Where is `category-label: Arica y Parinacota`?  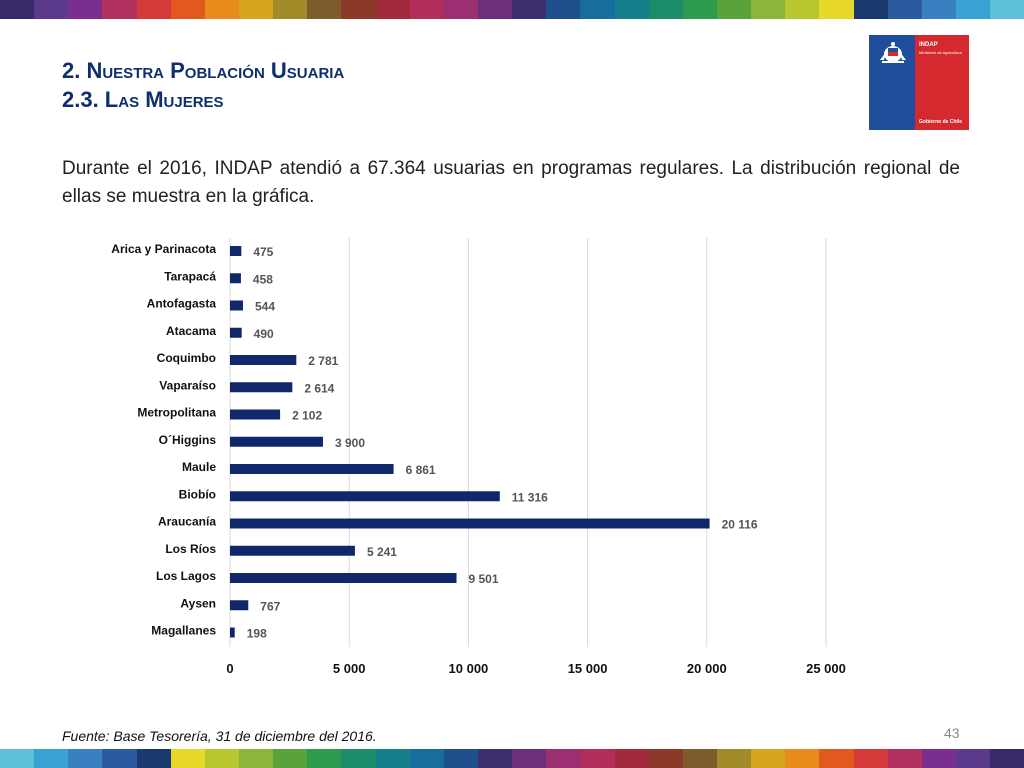 category-label: Arica y Parinacota is located at coordinates (163, 249).